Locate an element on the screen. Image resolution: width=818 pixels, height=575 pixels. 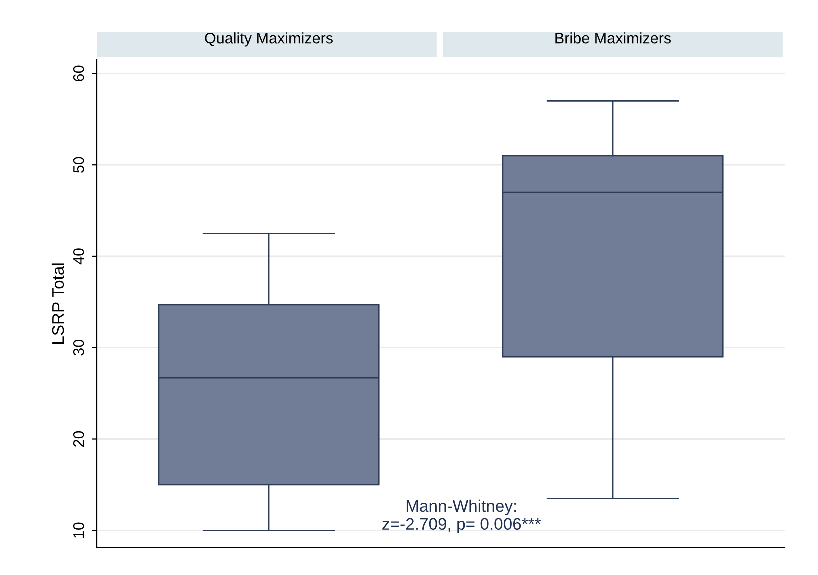
y-tick-label: 30 is located at coordinates (78, 348).